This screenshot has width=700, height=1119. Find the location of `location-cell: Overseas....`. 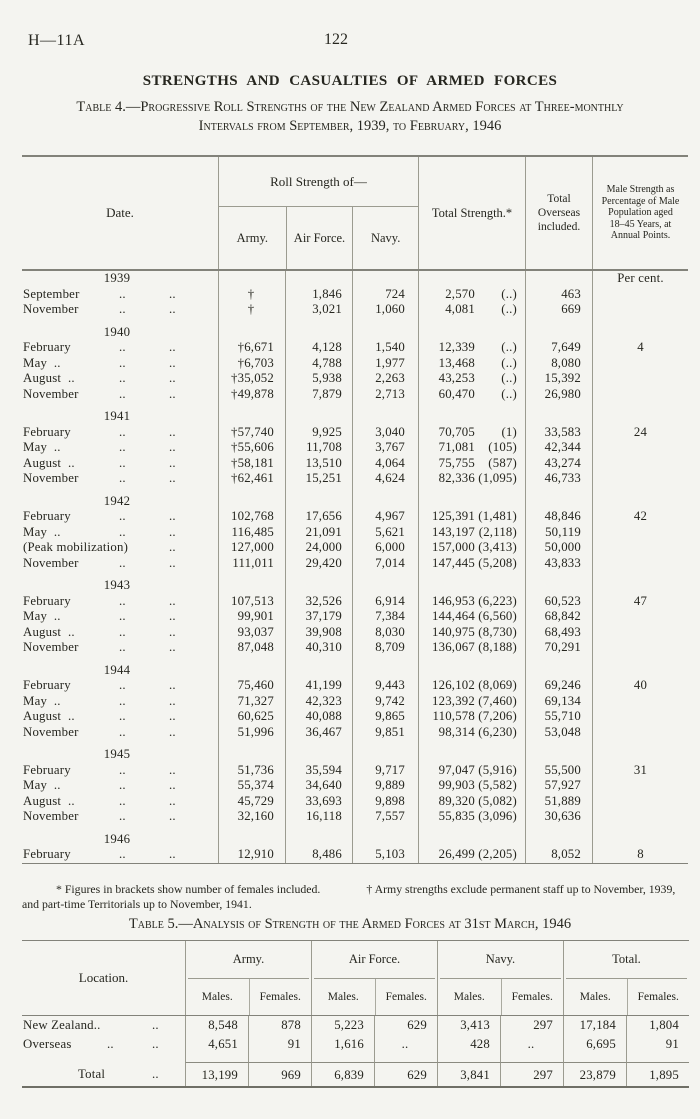

location-cell: Overseas.... is located at coordinates (103, 1044).